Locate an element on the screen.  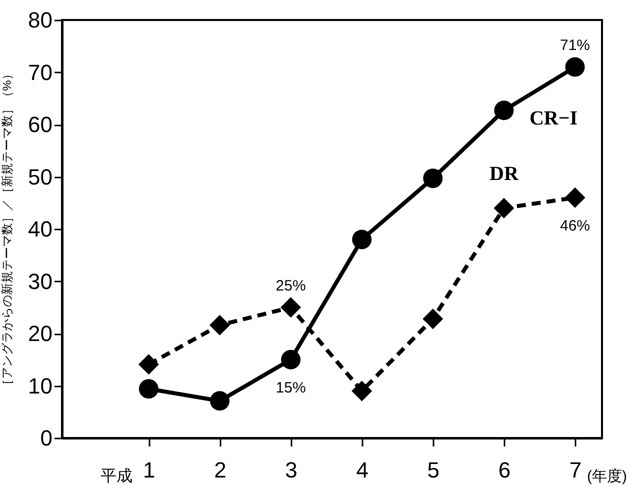
data-label: 46% is located at coordinates (575, 226).